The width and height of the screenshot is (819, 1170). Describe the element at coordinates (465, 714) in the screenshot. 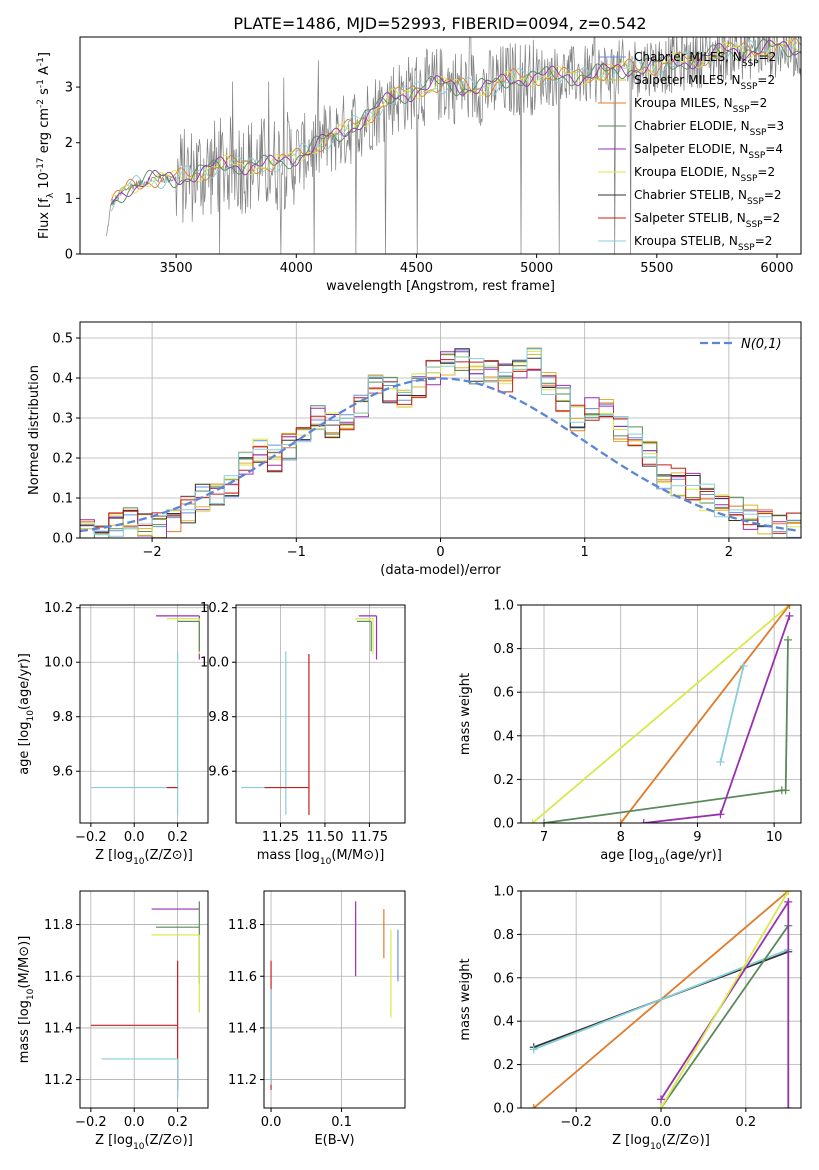

I see `y-axis-label: mass weight` at that location.